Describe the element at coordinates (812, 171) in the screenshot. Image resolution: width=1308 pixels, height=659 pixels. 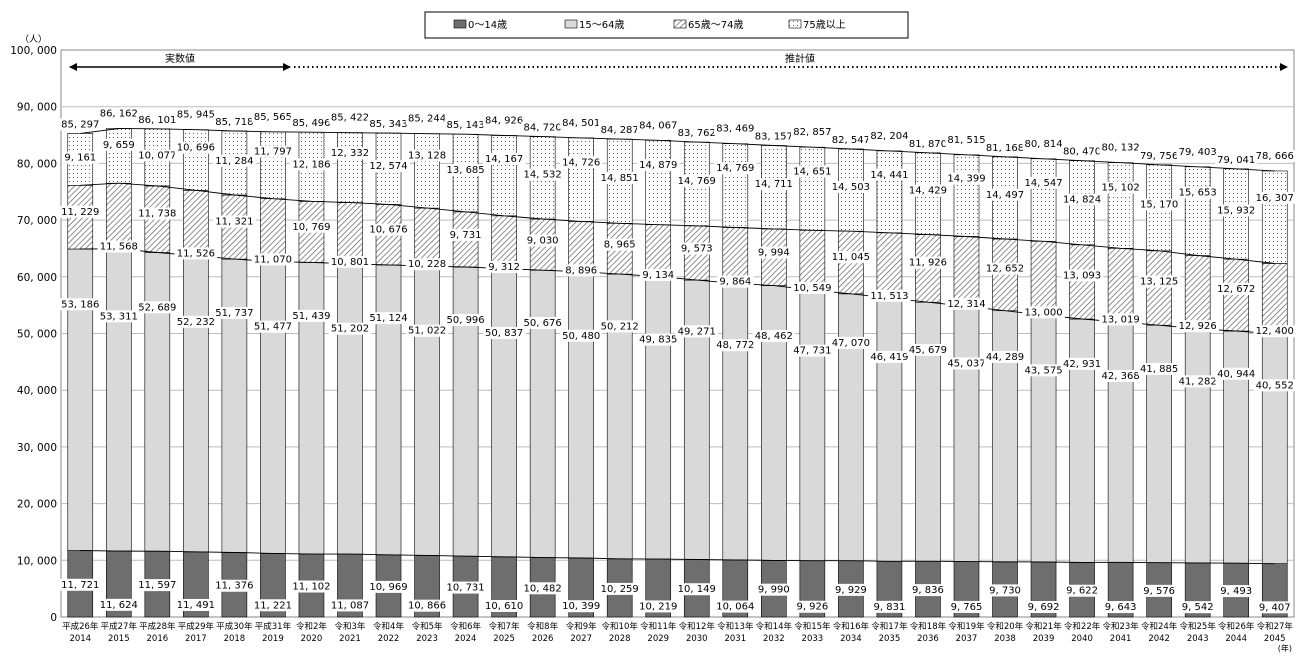
I see `label-75-plus: 14, 651` at that location.